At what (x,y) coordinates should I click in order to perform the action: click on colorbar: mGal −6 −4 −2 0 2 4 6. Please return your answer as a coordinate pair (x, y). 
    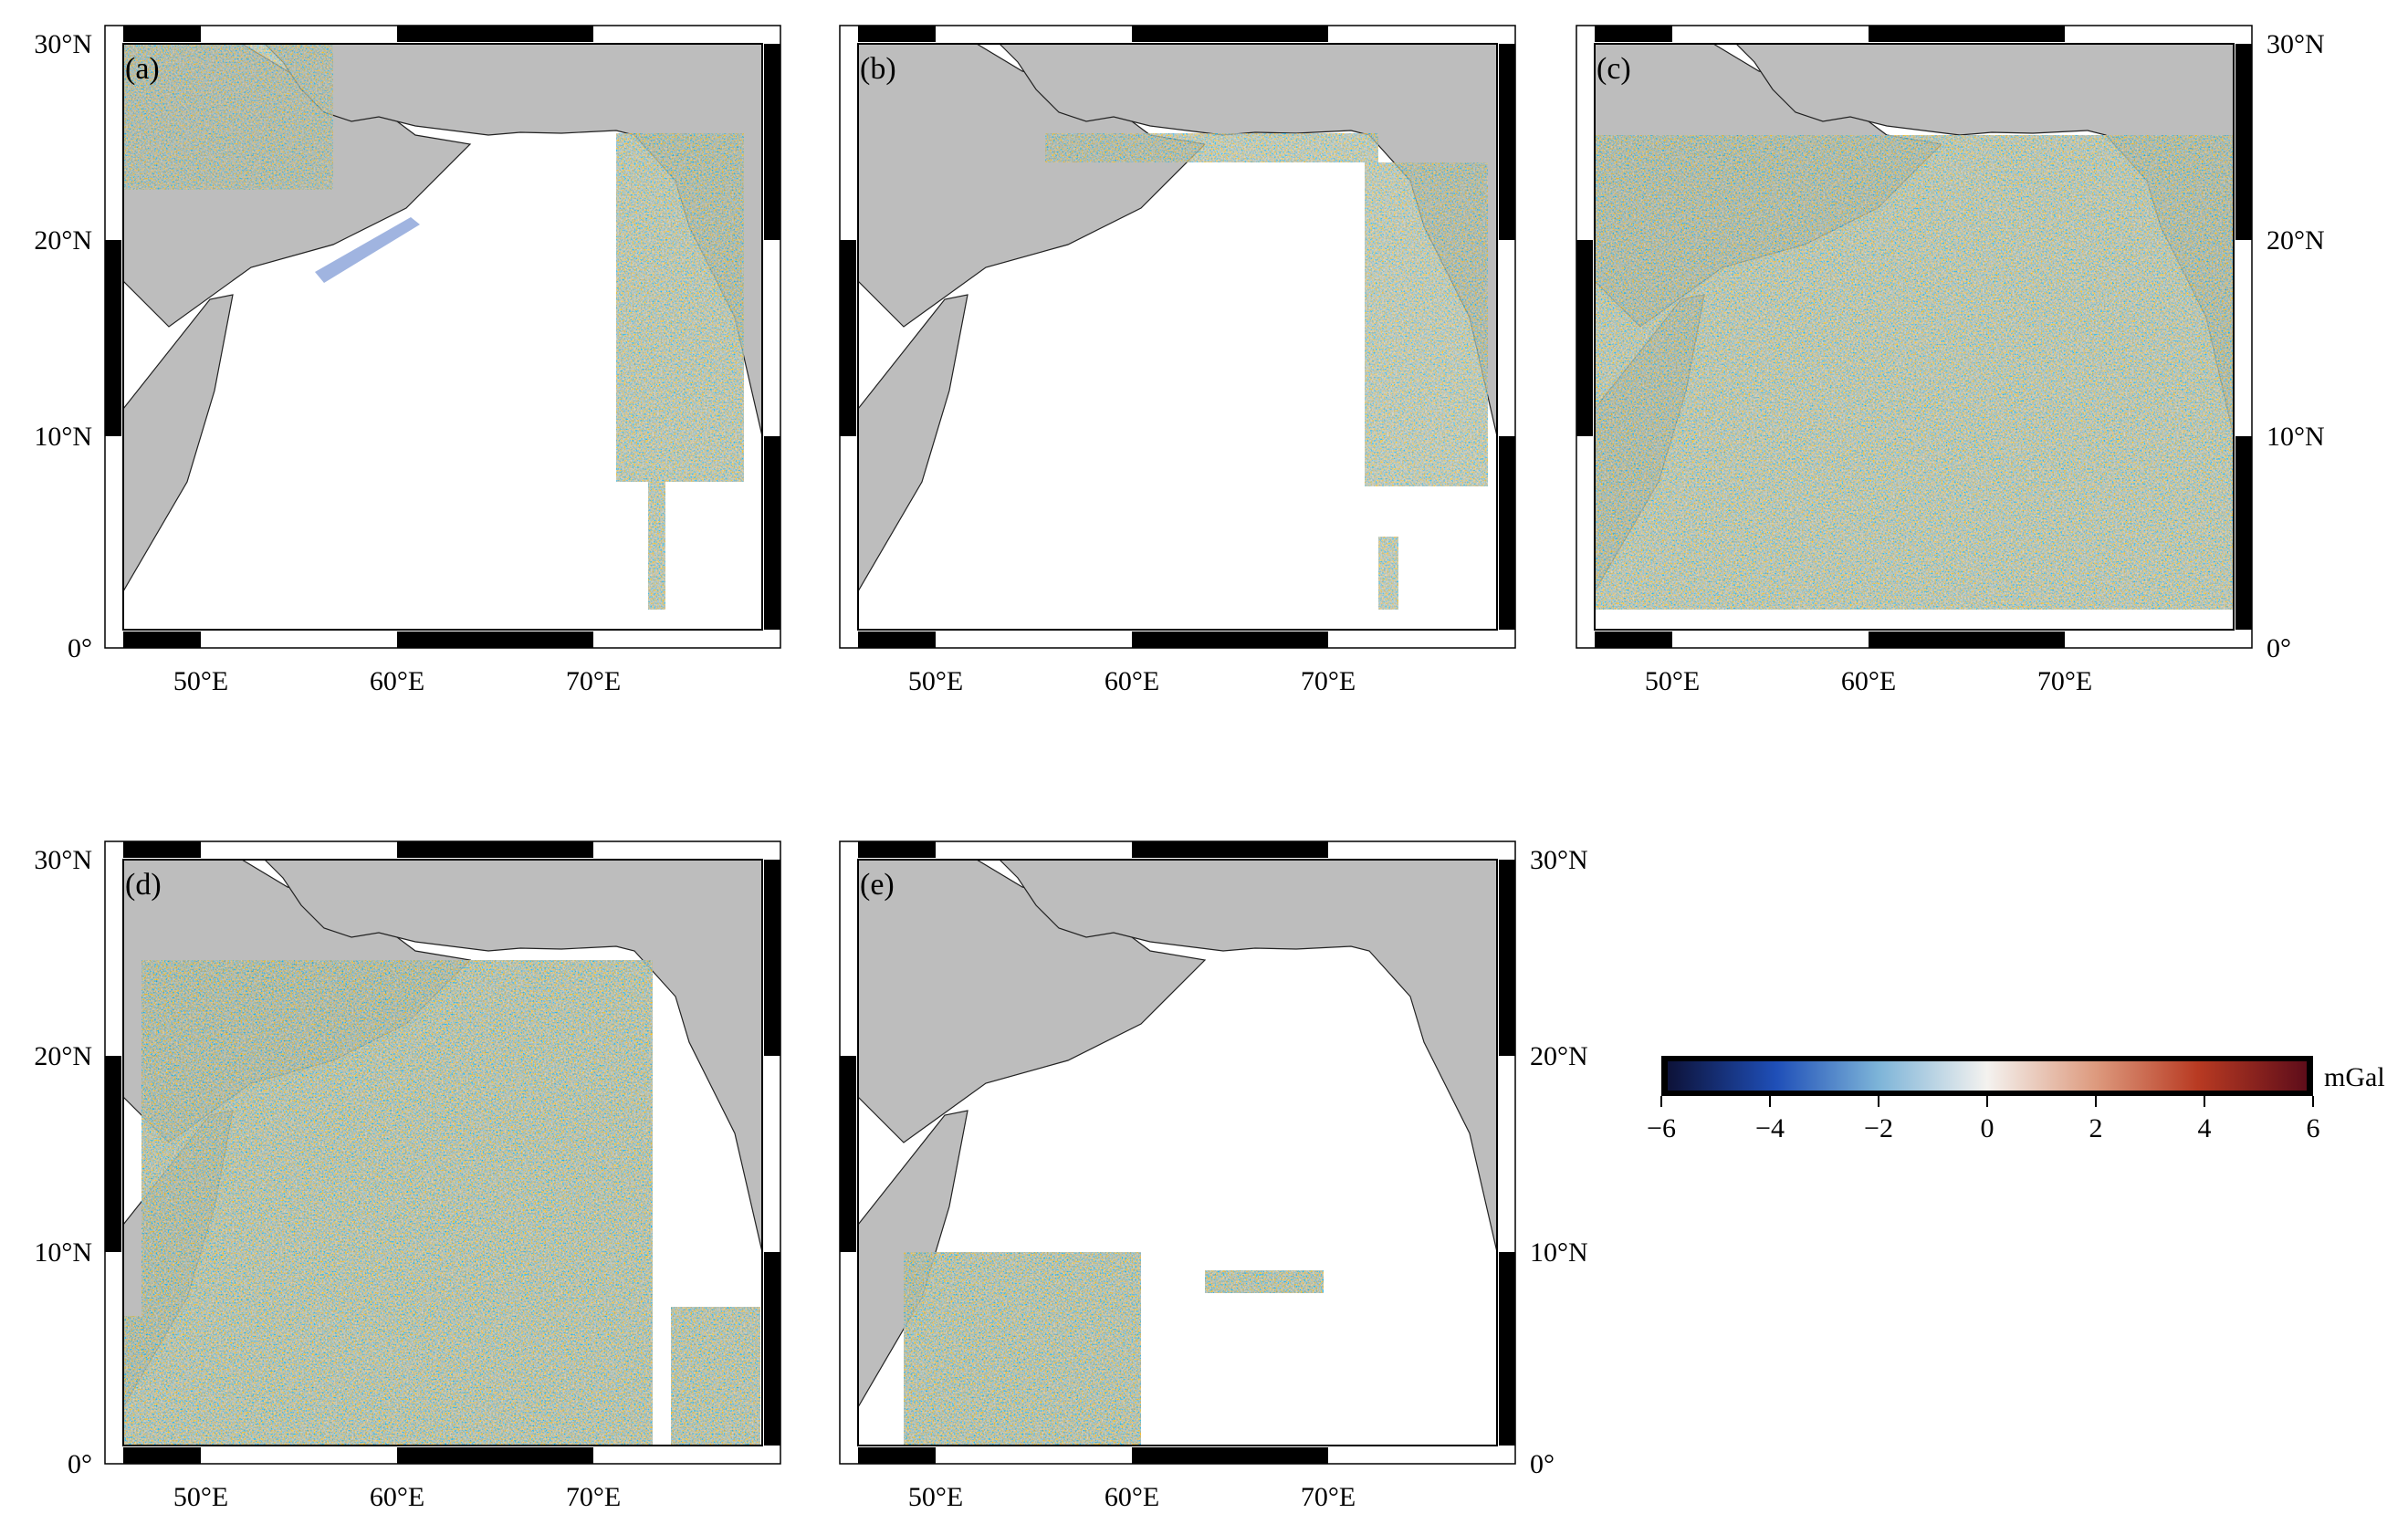
    Looking at the image, I should click on (2016, 1099).